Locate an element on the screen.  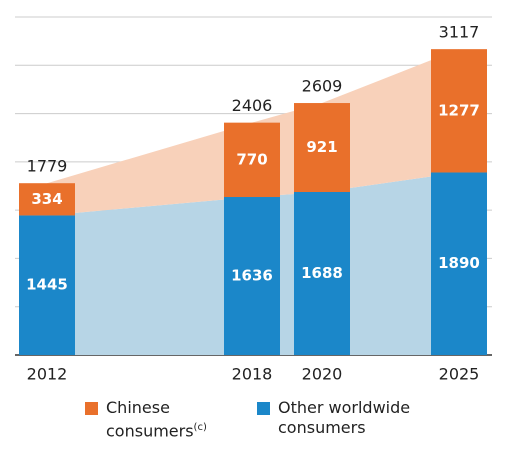
total-label: 1779 is located at coordinates (47, 166).